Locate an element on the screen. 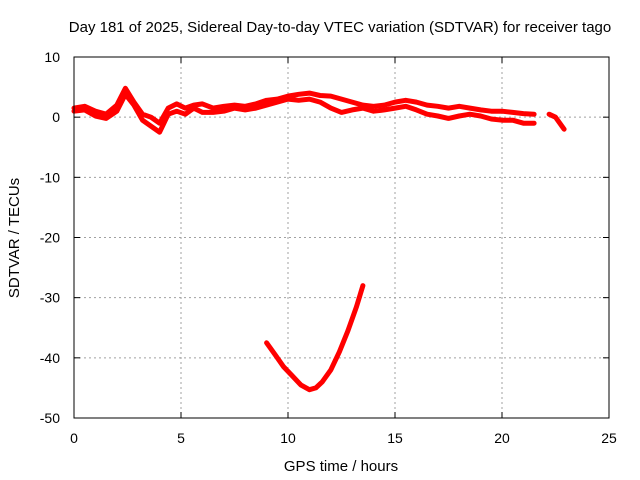 Image resolution: width=640 pixels, height=480 pixels. x-tick-label: 0 is located at coordinates (74, 438).